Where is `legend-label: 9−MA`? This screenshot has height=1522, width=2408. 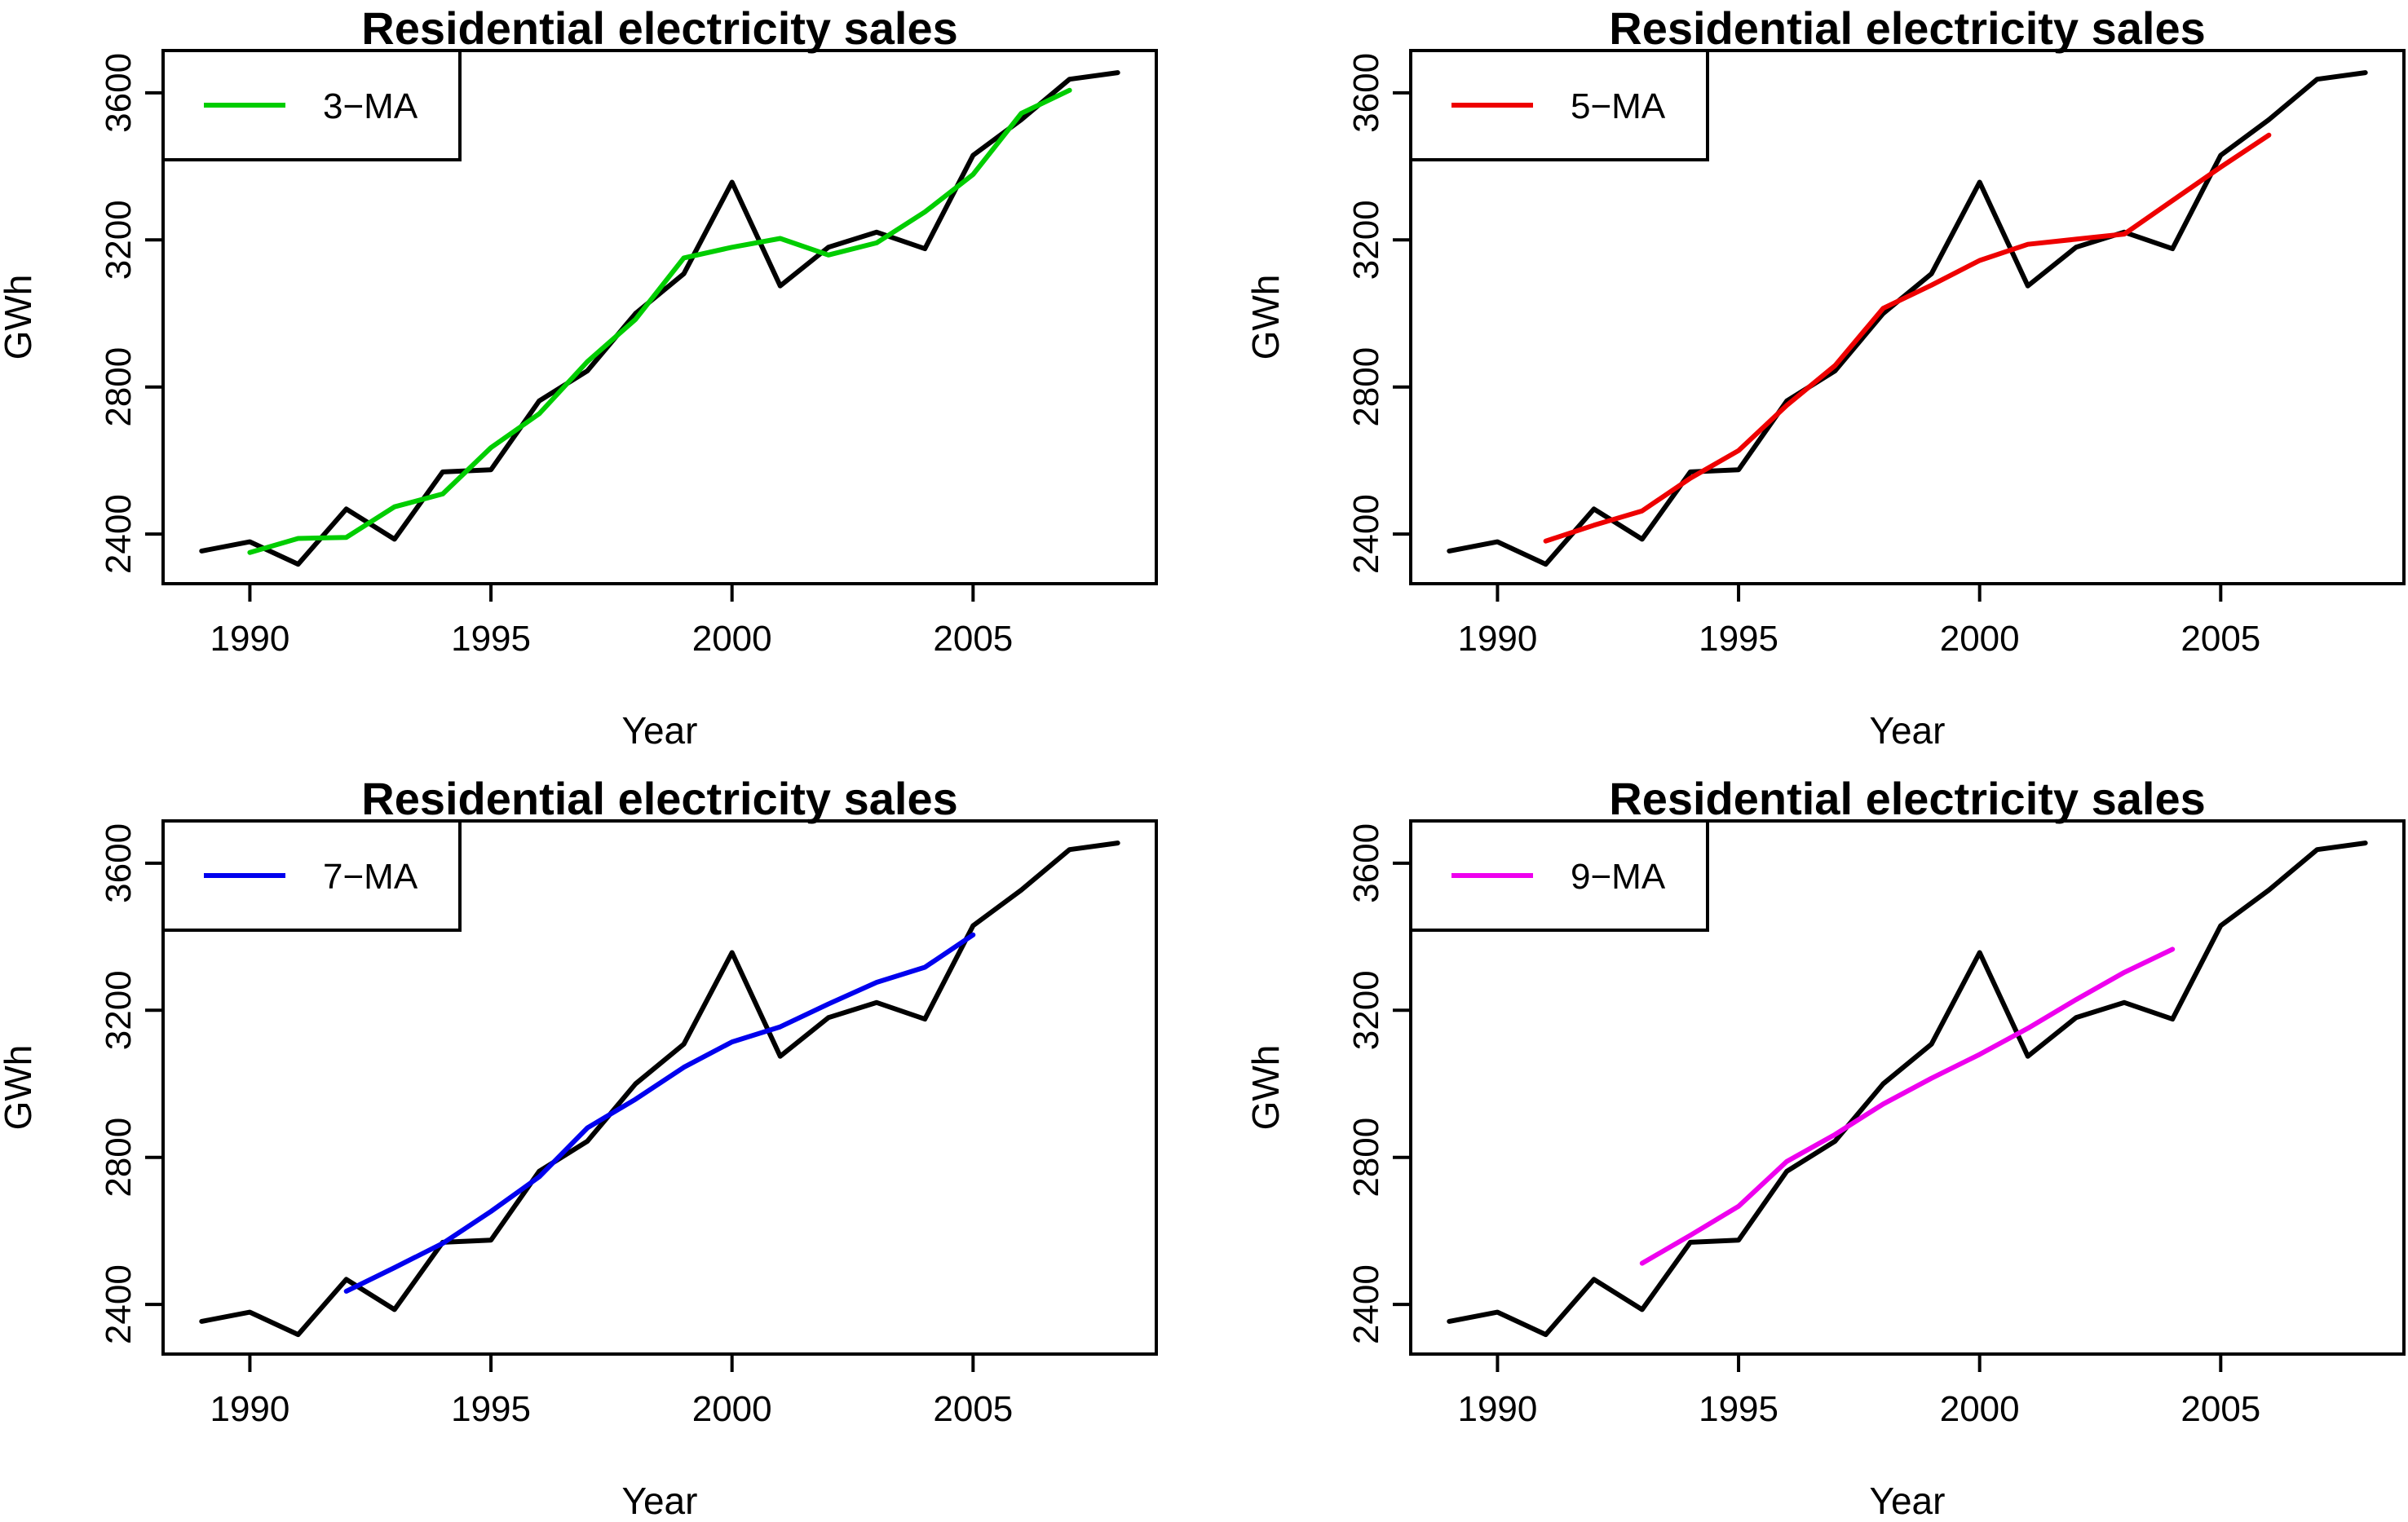
legend-label: 9−MA is located at coordinates (1618, 877).